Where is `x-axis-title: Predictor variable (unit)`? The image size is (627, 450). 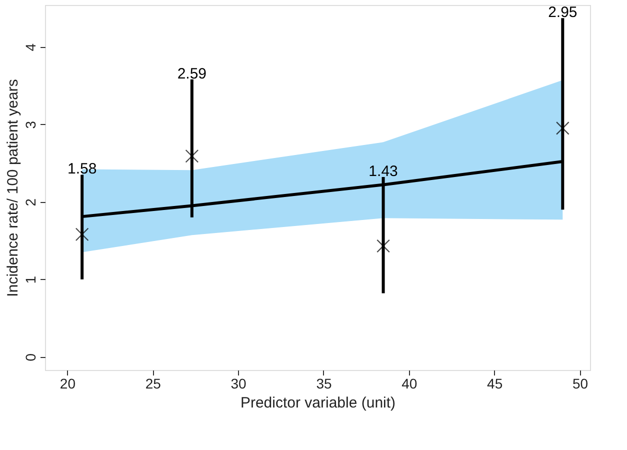 x-axis-title: Predictor variable (unit) is located at coordinates (318, 403).